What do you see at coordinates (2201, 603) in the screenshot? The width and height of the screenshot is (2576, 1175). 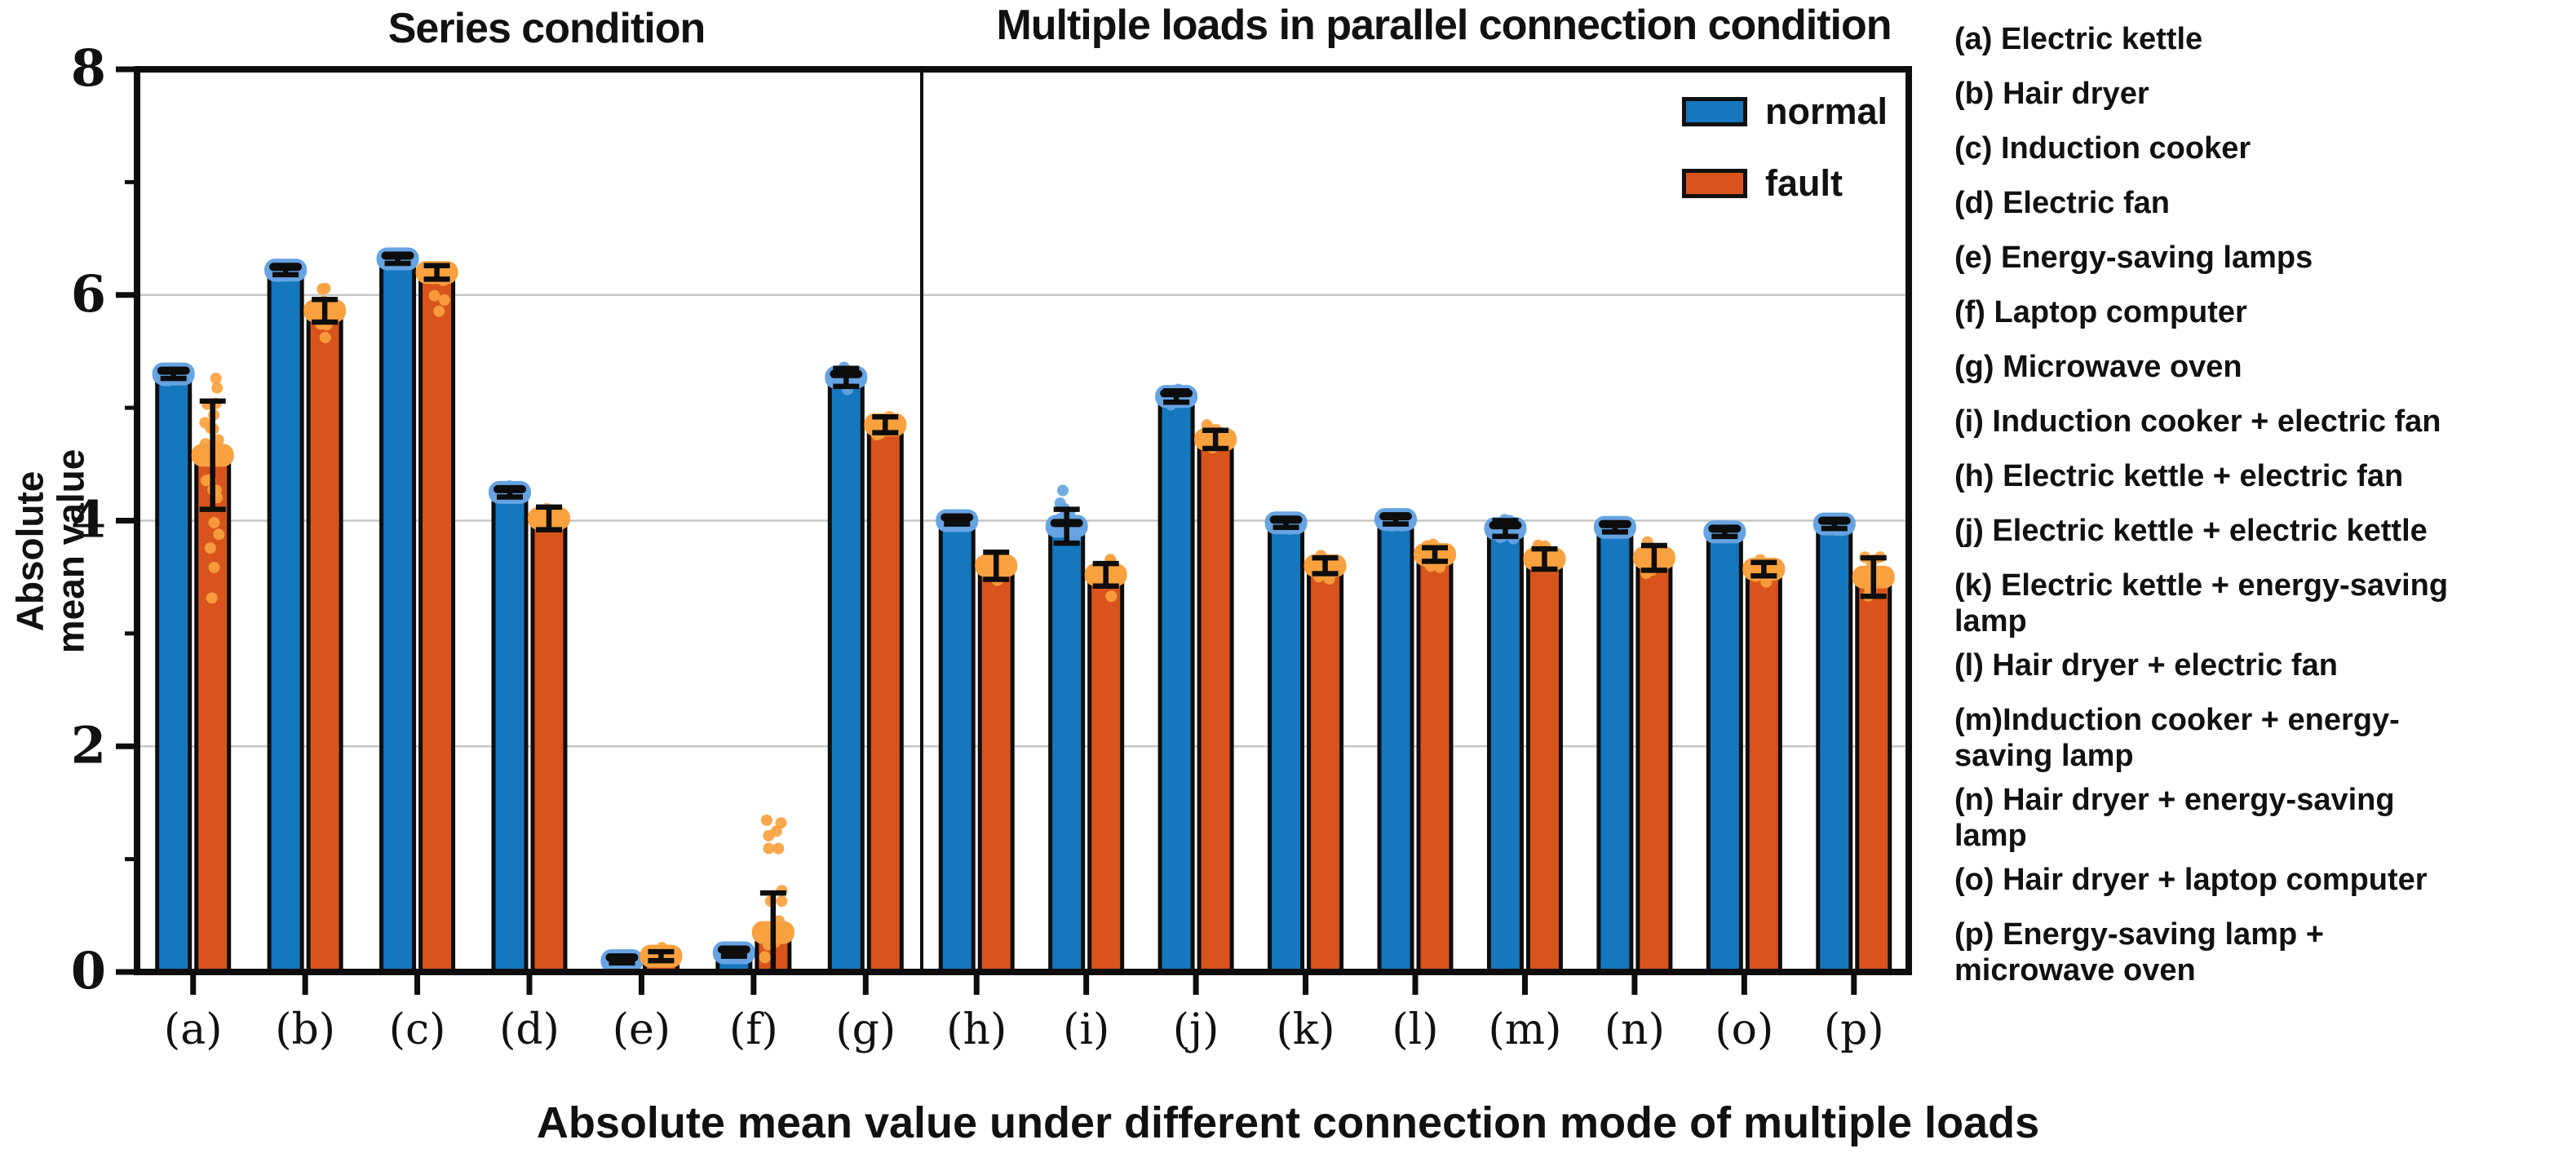 I see `device-legend-item: (k) Electric kettle + energy-saving lamp` at bounding box center [2201, 603].